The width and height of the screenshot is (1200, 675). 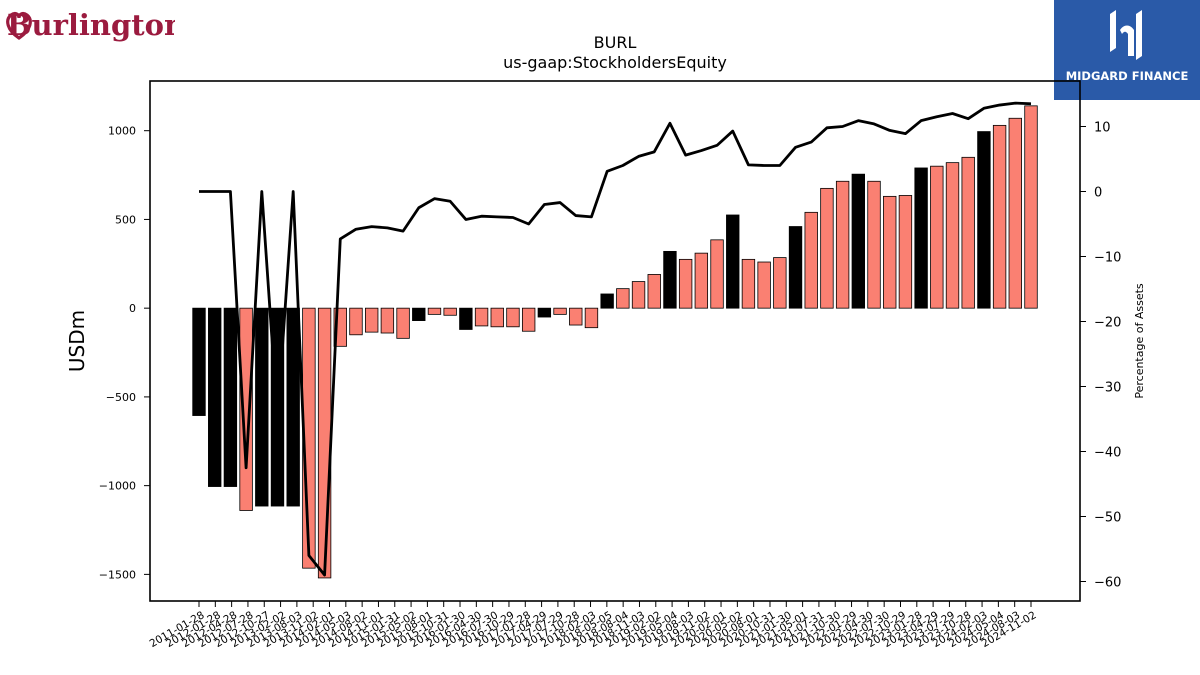 What do you see at coordinates (121, 397) in the screenshot?
I see `left-tick-label: −500` at bounding box center [121, 397].